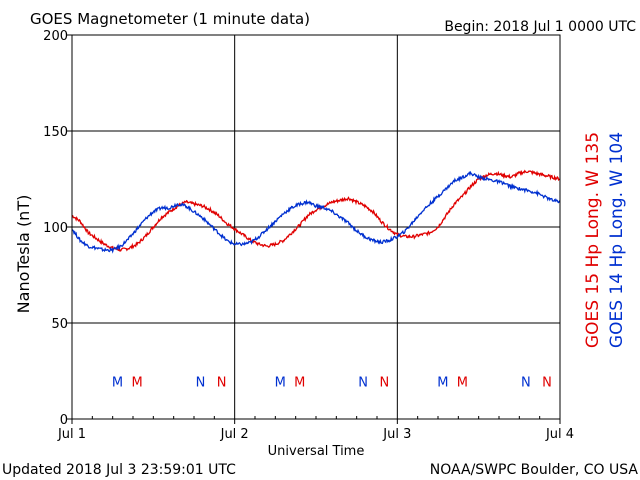  I want to click on x-tick-label: Jul 1, so click(71, 434).